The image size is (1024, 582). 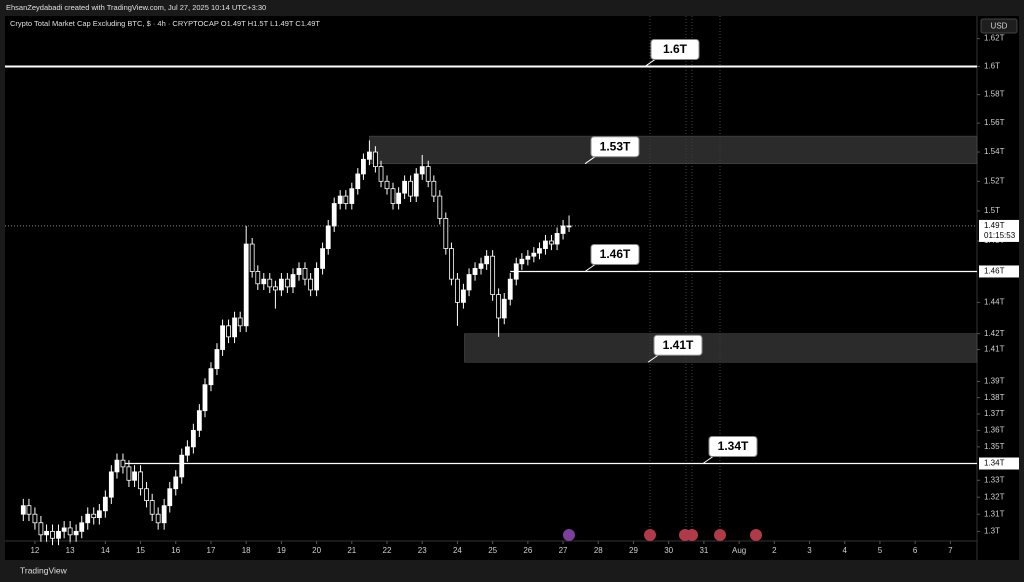 I want to click on x-tick-label: 25, so click(x=492, y=550).